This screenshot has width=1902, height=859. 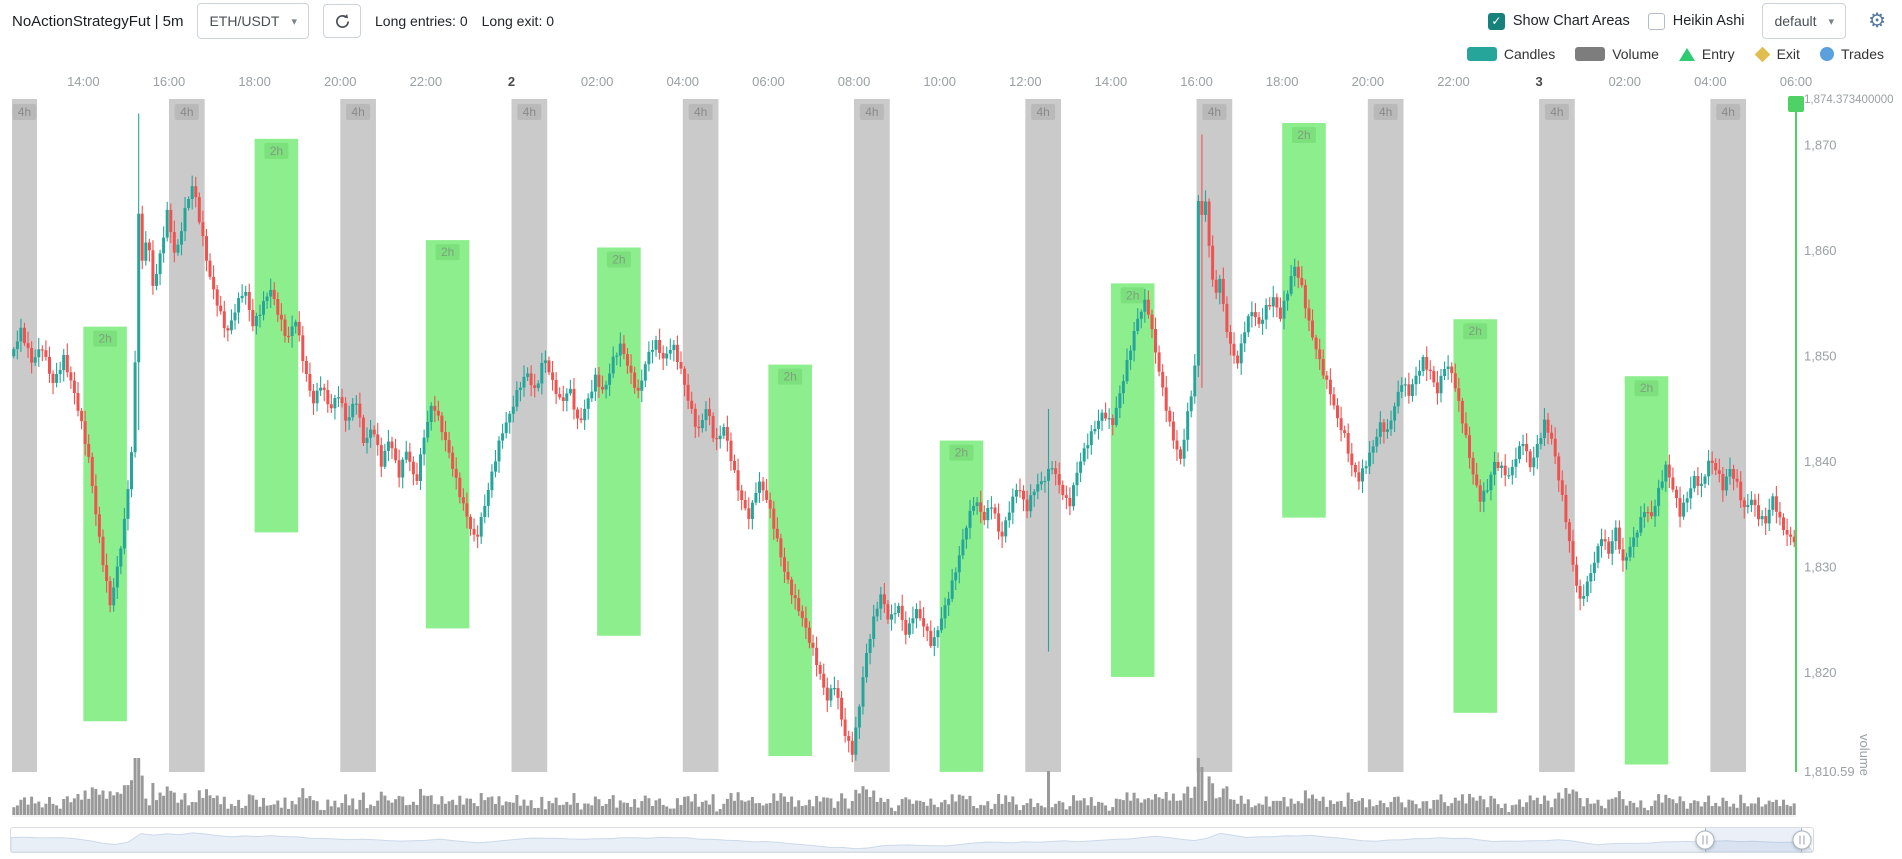 I want to click on legend-volume: Volume, so click(x=1617, y=54).